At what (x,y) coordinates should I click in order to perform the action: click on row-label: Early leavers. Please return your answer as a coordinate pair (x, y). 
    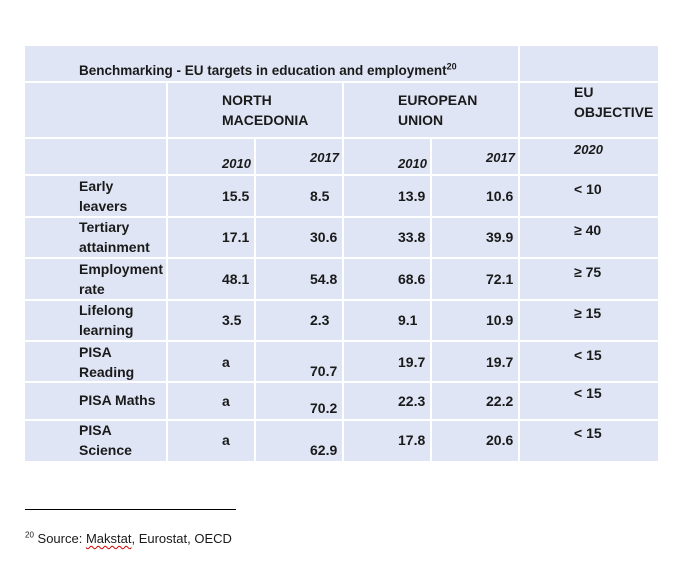
    Looking at the image, I should click on (103, 196).